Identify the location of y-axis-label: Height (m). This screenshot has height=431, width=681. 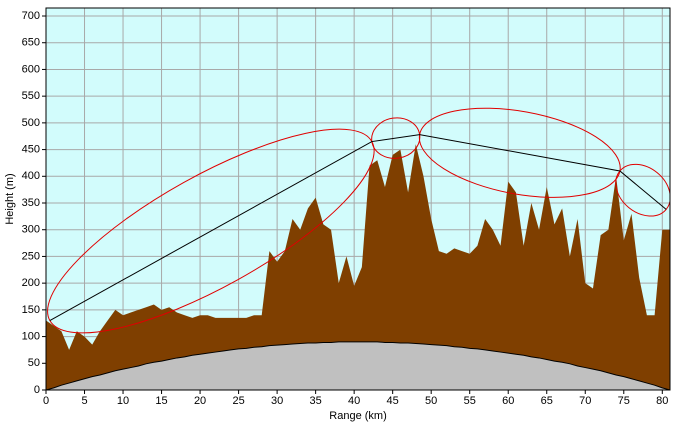
(10, 198).